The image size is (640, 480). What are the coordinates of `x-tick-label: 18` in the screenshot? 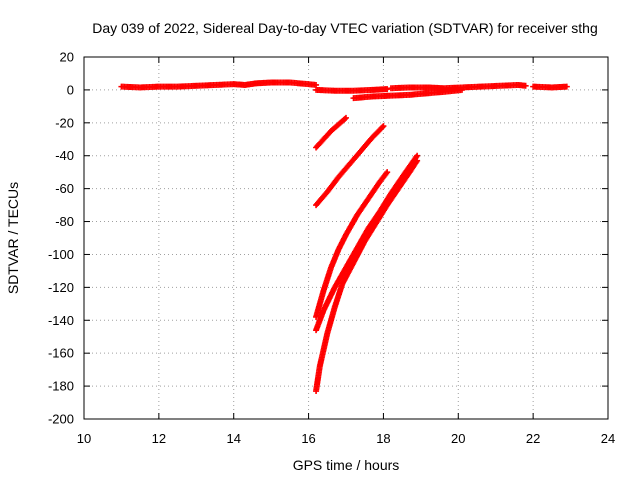 It's located at (383, 438).